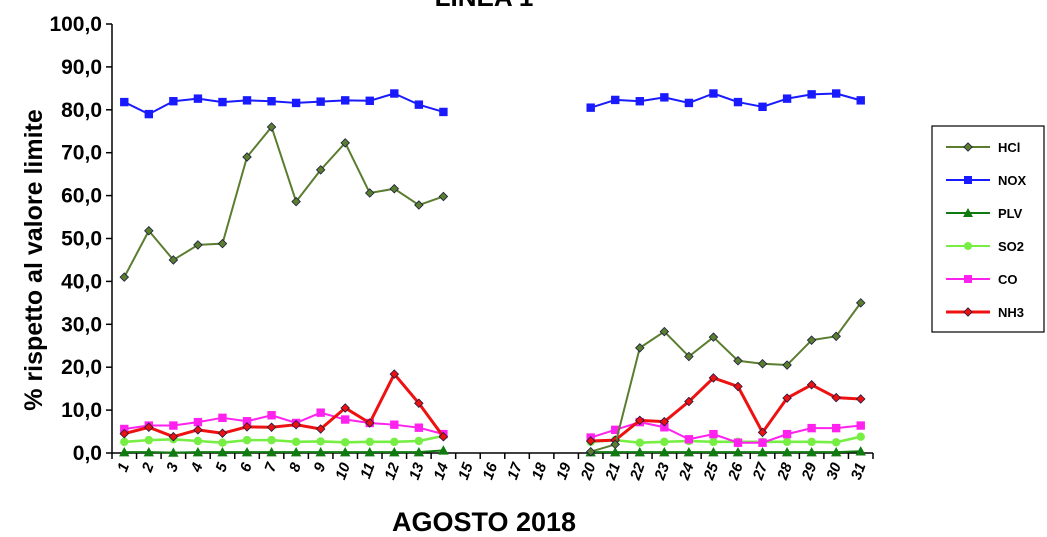 The image size is (1047, 537). What do you see at coordinates (984, 213) in the screenshot?
I see `legend-item: PLV` at bounding box center [984, 213].